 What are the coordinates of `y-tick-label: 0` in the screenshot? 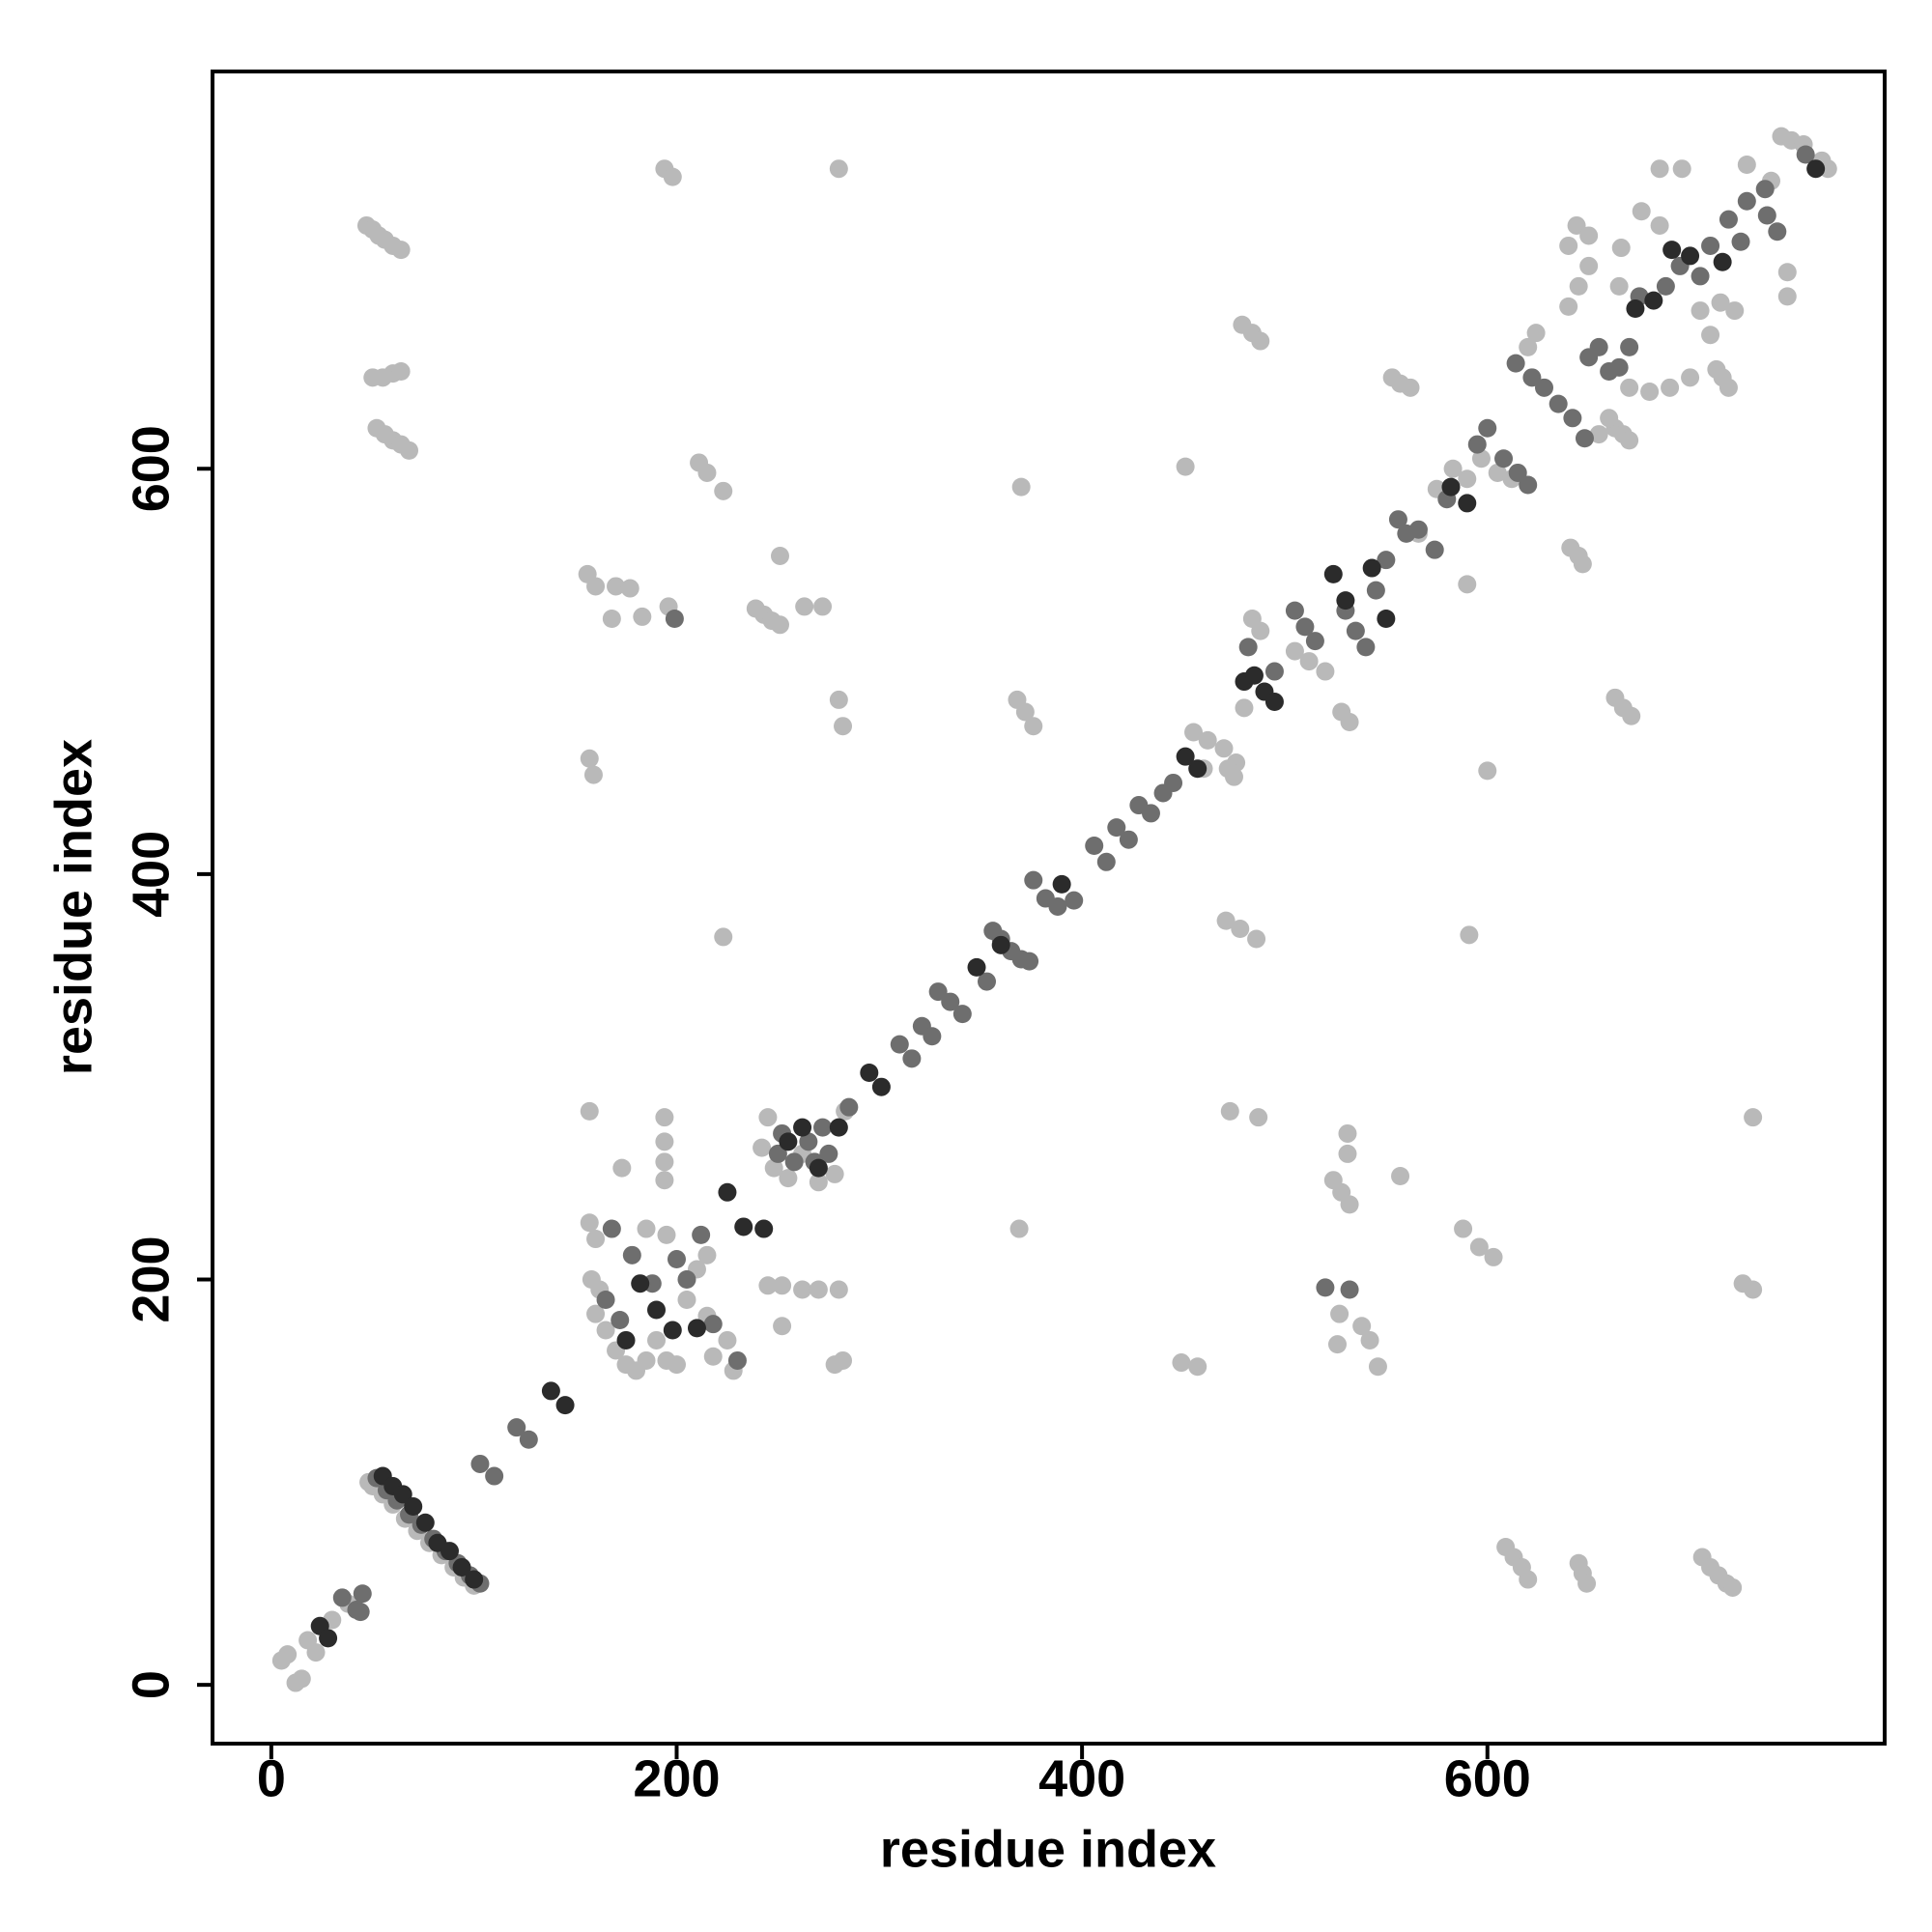 It's located at (151, 1684).